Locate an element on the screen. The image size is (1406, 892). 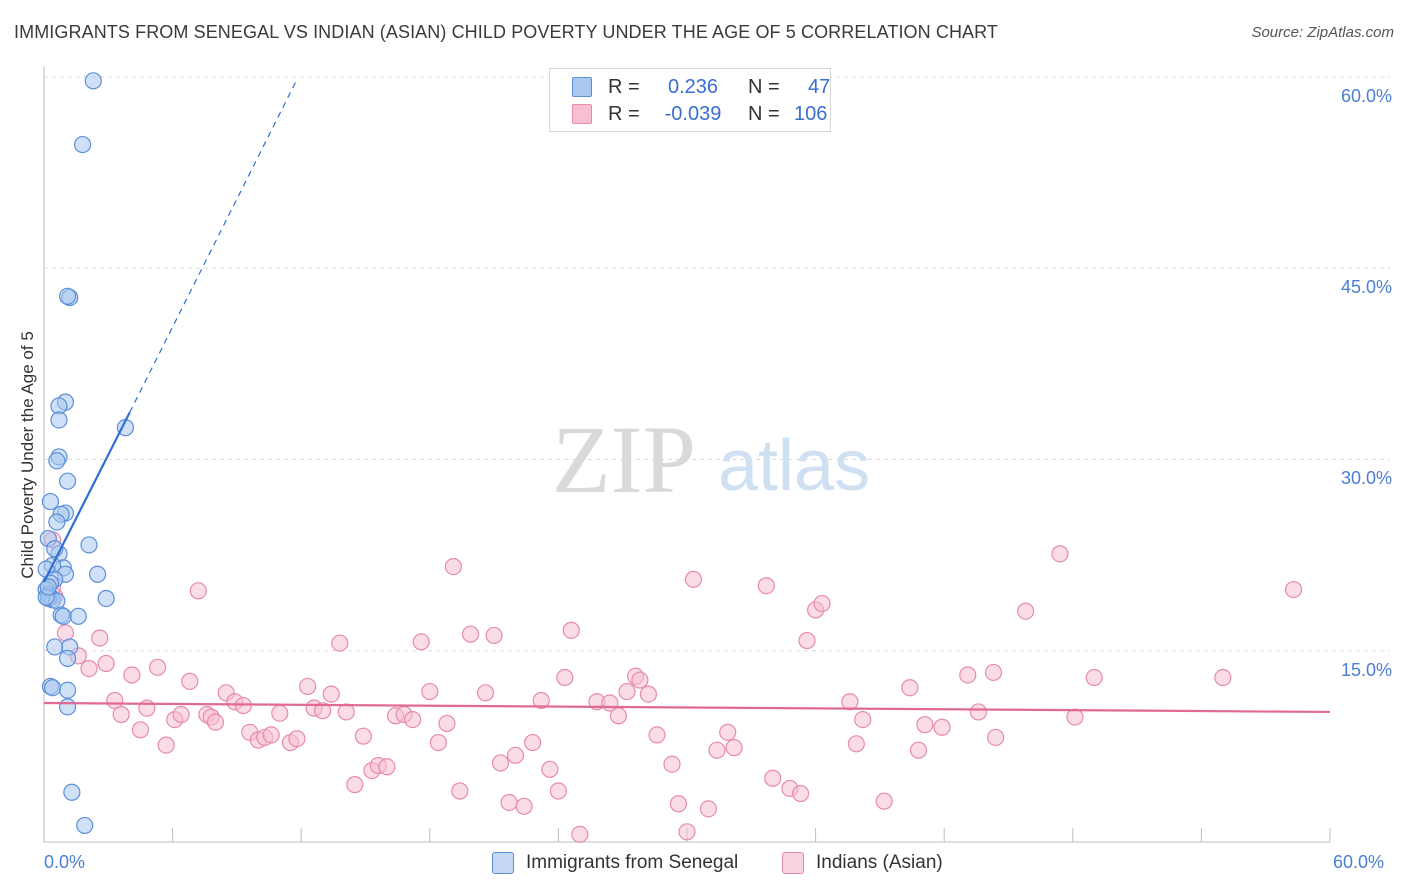
legend-r-value: 0.236 is located at coordinates (693, 86).